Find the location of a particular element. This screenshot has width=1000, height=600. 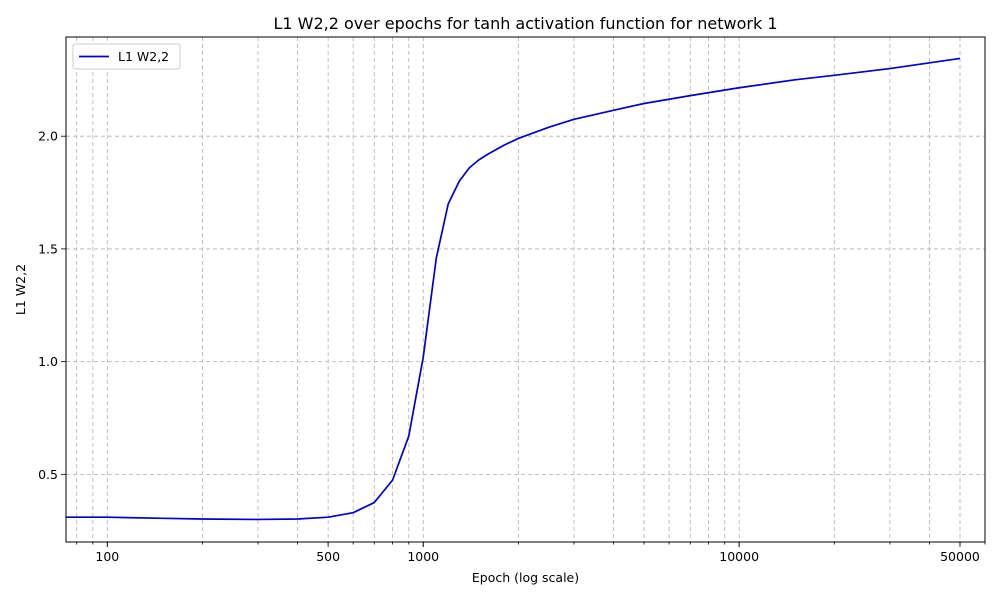

x-tick-label: 1000 is located at coordinates (423, 556).